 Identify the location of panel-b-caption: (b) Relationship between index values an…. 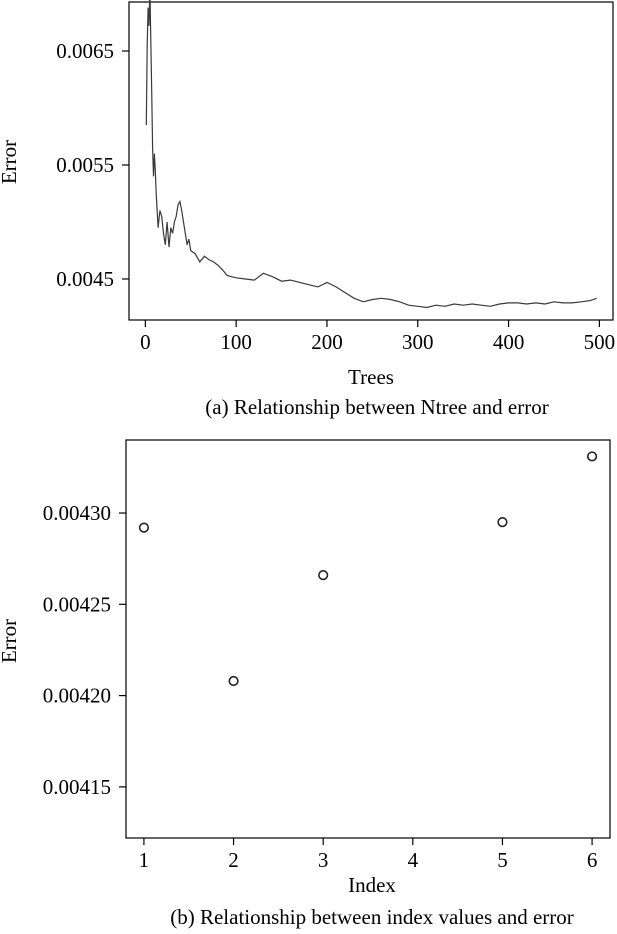
(372, 917).